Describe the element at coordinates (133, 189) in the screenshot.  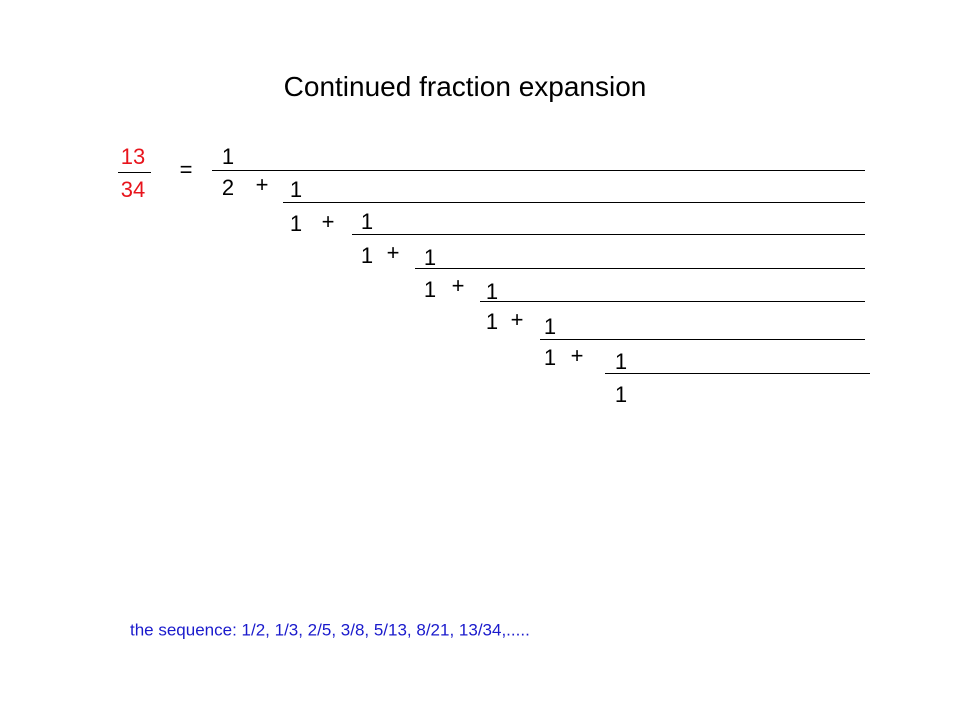
I see `lhs-denominator: 34` at that location.